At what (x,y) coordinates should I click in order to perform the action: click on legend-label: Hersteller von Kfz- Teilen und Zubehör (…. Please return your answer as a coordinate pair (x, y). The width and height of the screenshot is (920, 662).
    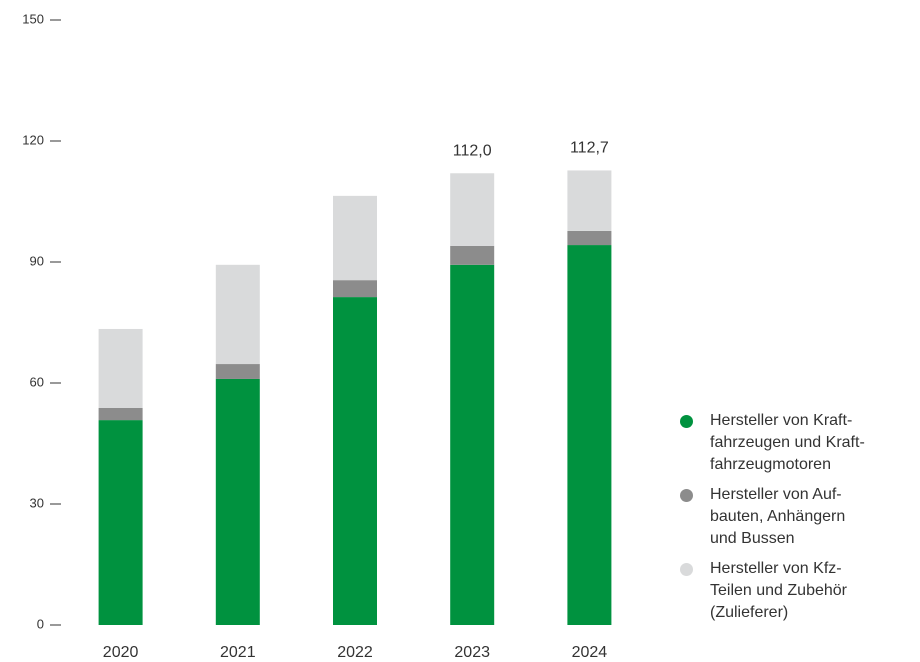
    Looking at the image, I should click on (778, 590).